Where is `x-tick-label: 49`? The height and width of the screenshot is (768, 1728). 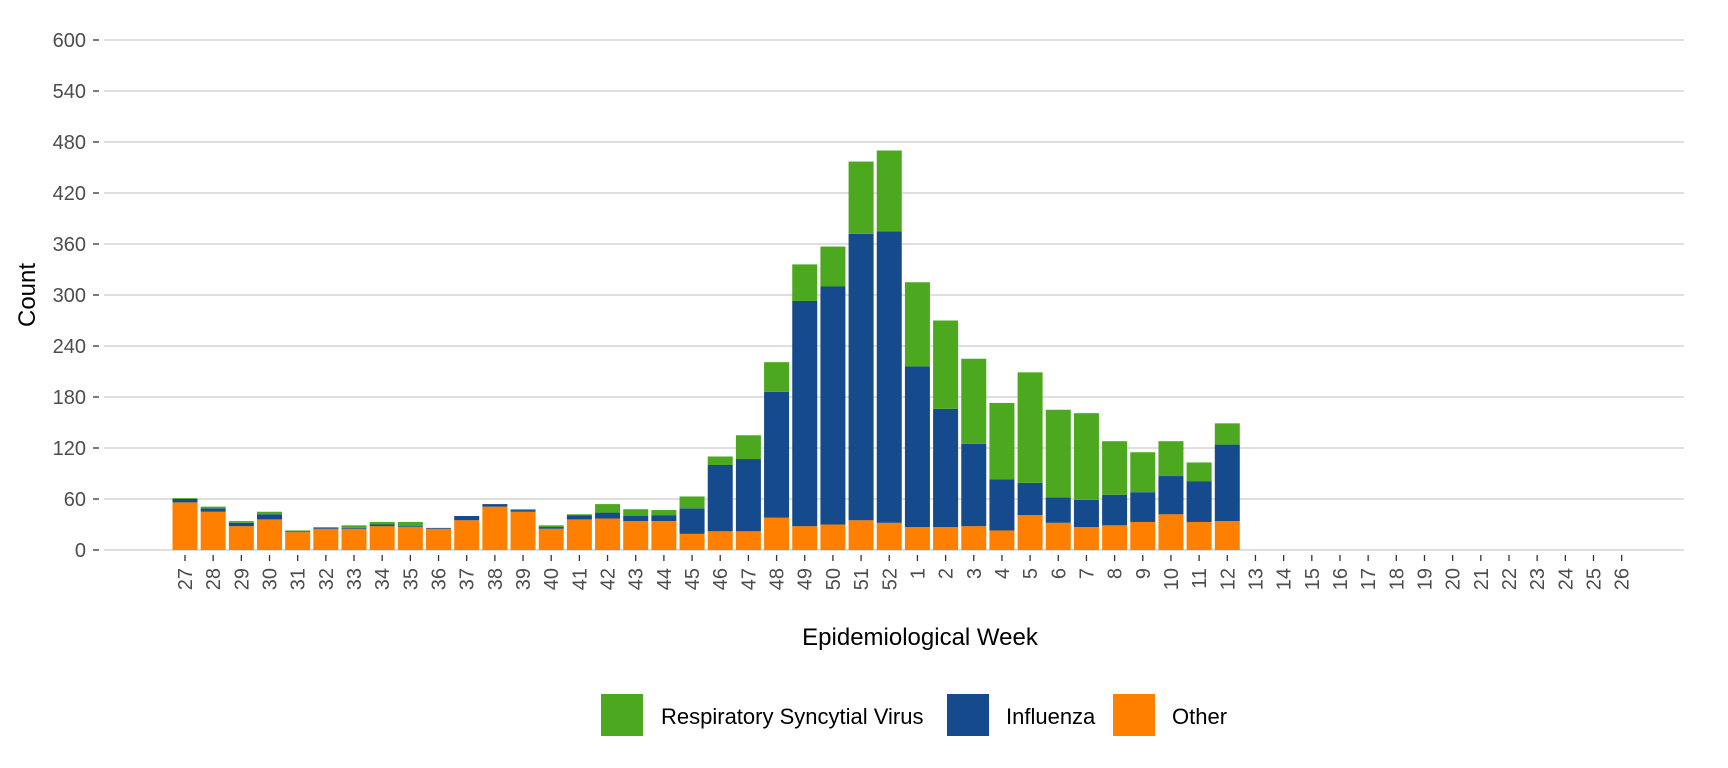
x-tick-label: 49 is located at coordinates (806, 579).